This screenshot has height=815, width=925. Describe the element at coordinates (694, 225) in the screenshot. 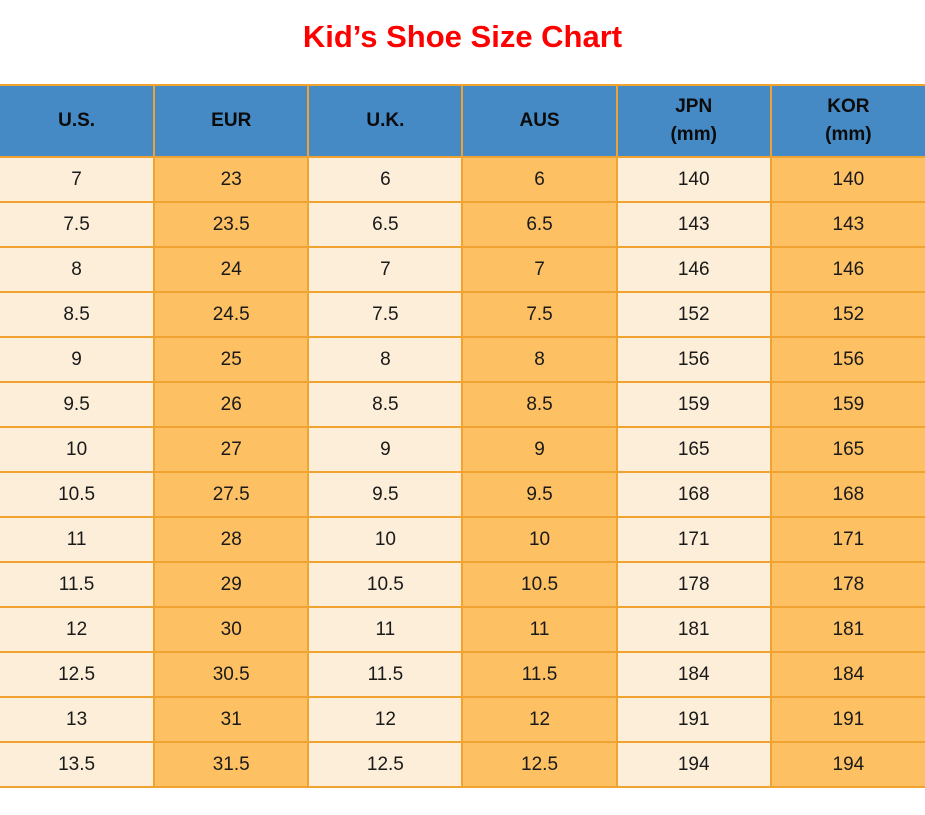

I see `table-cell-jpn-mm: 143` at that location.